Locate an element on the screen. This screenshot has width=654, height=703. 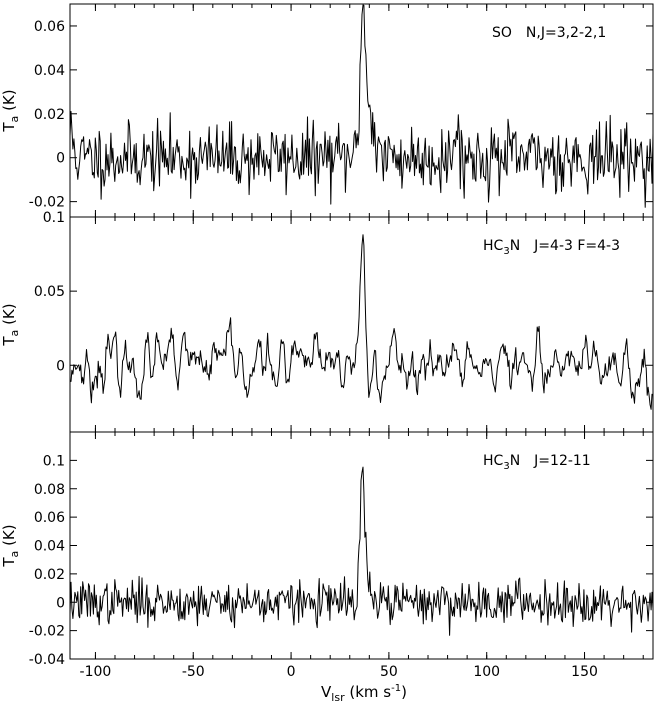
x-axis-label: Vlsr (km s-1) is located at coordinates (364, 693).